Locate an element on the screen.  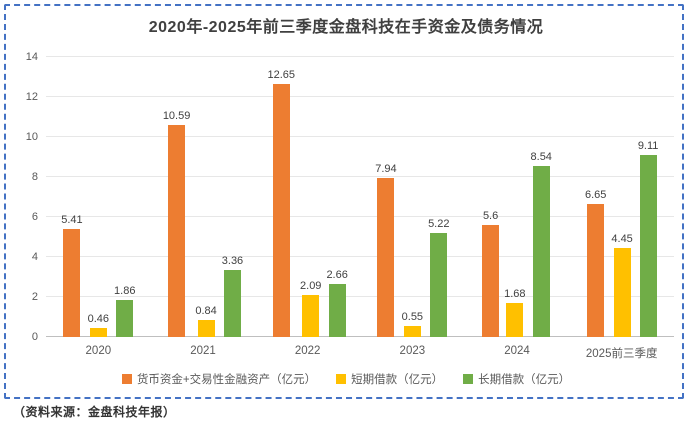
bar-value-label: 5.41 is located at coordinates (72, 219).